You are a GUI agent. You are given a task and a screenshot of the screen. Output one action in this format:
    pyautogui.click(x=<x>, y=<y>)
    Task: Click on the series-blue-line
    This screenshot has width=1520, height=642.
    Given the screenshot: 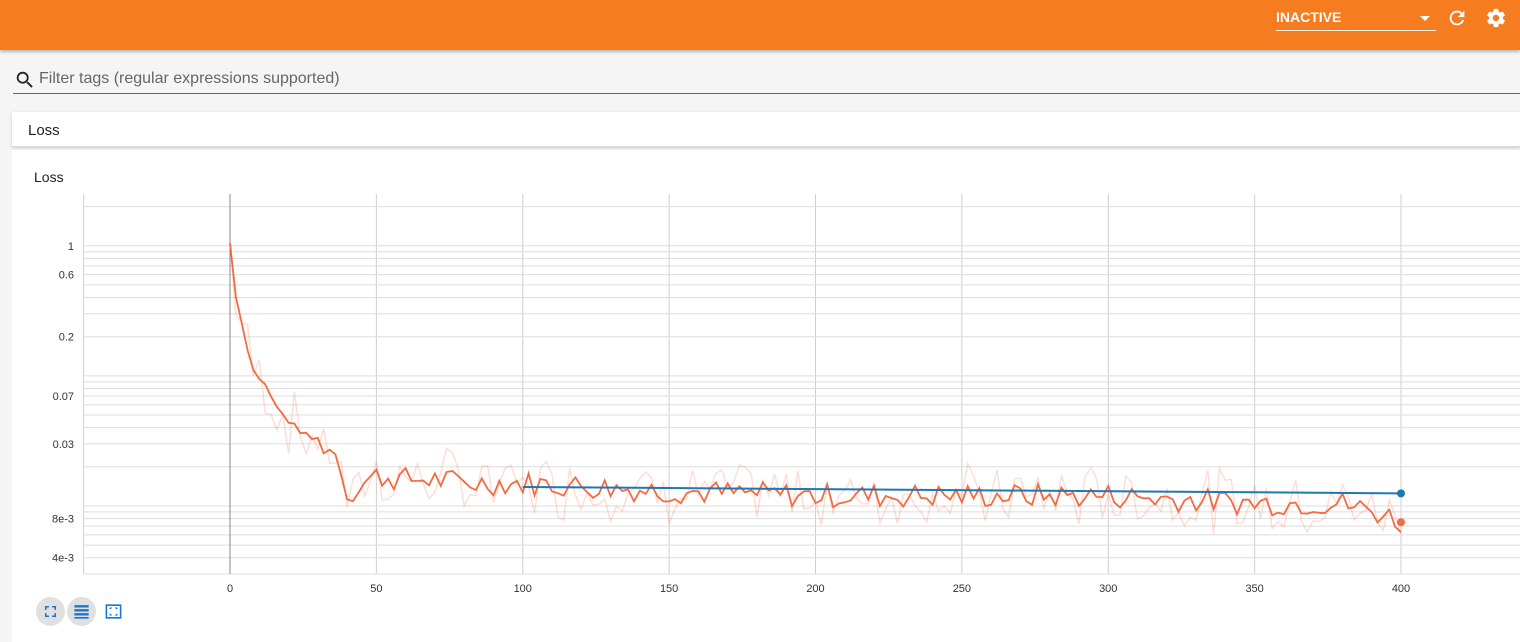 What is the action you would take?
    pyautogui.click(x=962, y=490)
    